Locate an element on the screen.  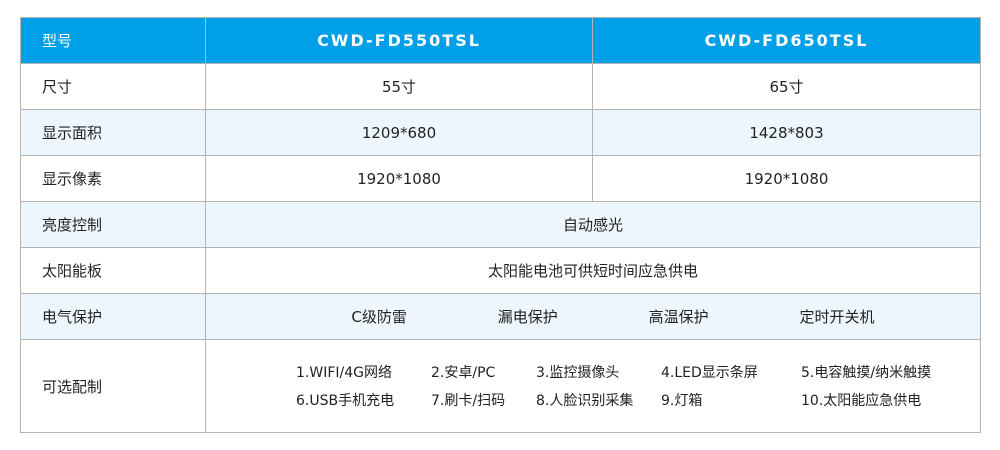
row-label: 可选配制 is located at coordinates (113, 386).